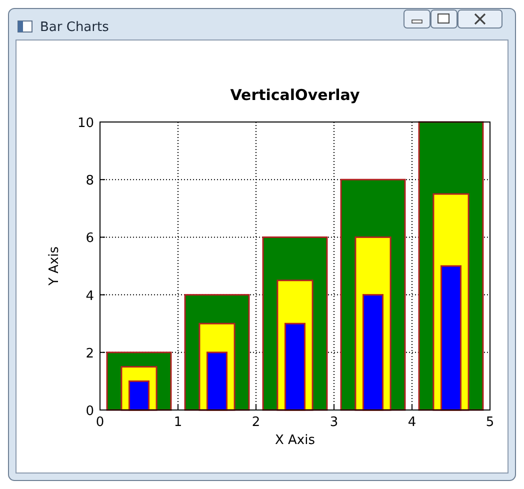  What do you see at coordinates (54, 266) in the screenshot?
I see `y-axis-title: Y Axis` at bounding box center [54, 266].